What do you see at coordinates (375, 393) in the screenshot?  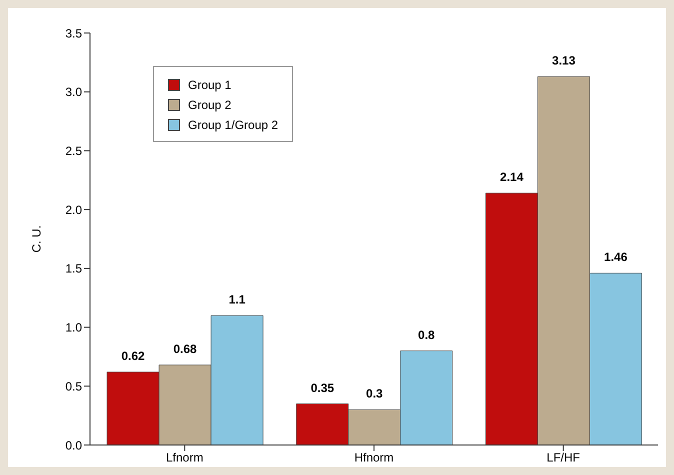 I see `data-label: 0.3` at bounding box center [375, 393].